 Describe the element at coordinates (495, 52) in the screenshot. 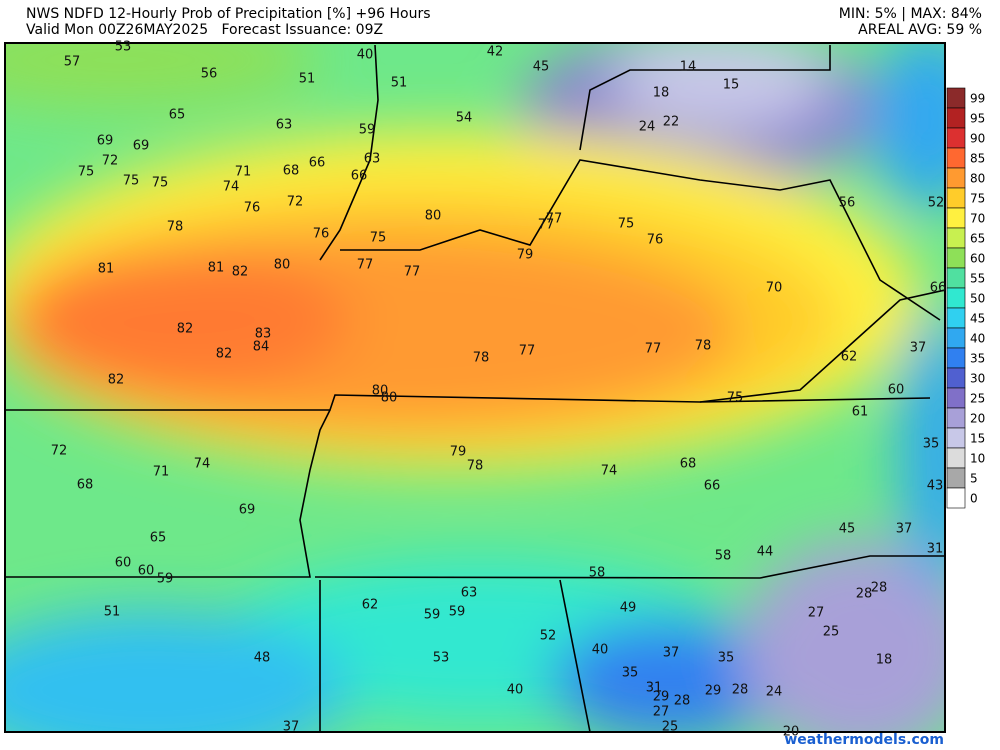

I see `map-value: 42` at that location.